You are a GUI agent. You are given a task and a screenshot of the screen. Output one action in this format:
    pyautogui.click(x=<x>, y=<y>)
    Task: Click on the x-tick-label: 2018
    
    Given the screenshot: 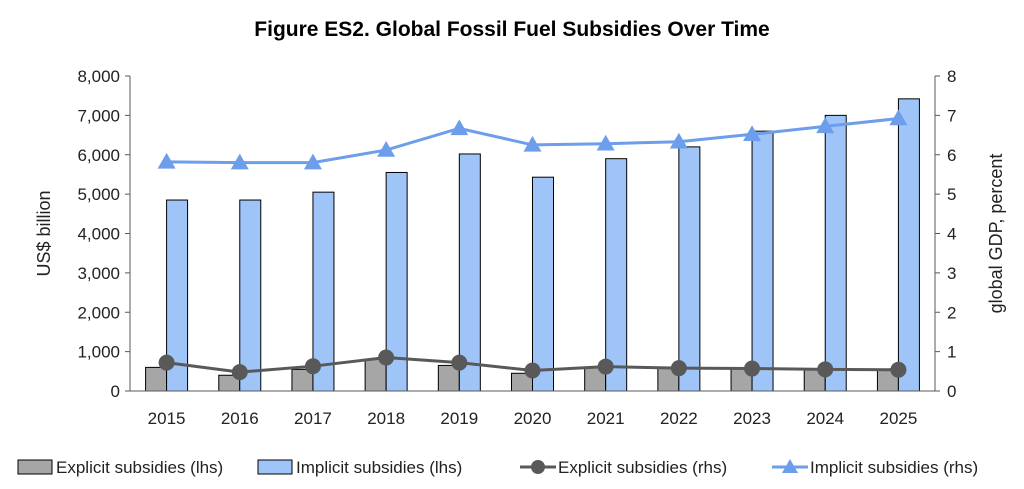 What is the action you would take?
    pyautogui.click(x=386, y=418)
    